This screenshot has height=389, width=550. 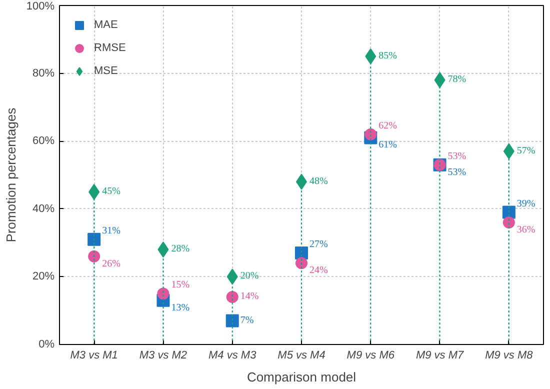 What do you see at coordinates (387, 56) in the screenshot?
I see `data-label: 85%` at bounding box center [387, 56].